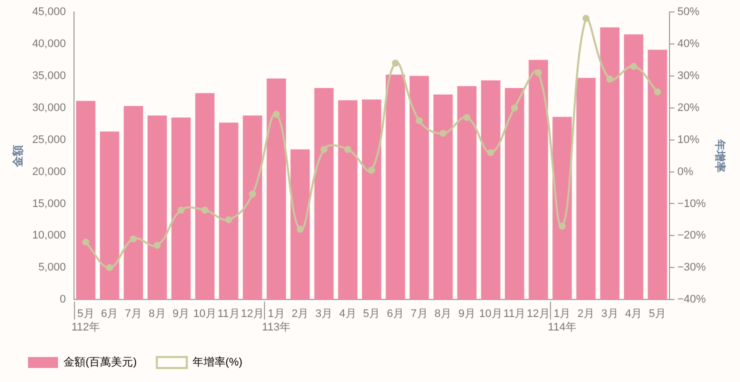 This screenshot has height=382, width=740. Describe the element at coordinates (691, 300) in the screenshot. I see `y2-tick-label: −40%` at that location.